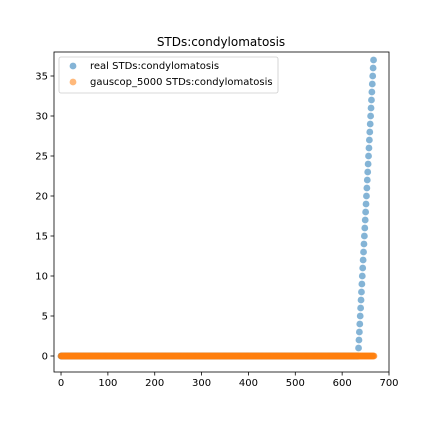 This screenshot has width=432, height=432. Describe the element at coordinates (221, 42) in the screenshot. I see `chart-title: STDs:condylomatosis` at that location.